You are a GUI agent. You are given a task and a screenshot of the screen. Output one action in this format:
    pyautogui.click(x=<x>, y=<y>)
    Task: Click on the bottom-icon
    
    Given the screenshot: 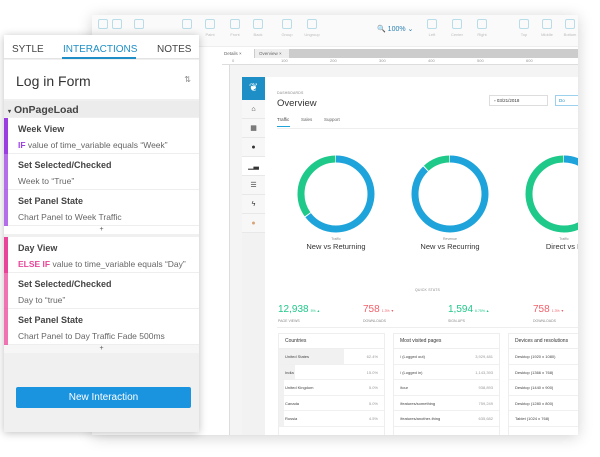 What is the action you would take?
    pyautogui.click(x=570, y=24)
    